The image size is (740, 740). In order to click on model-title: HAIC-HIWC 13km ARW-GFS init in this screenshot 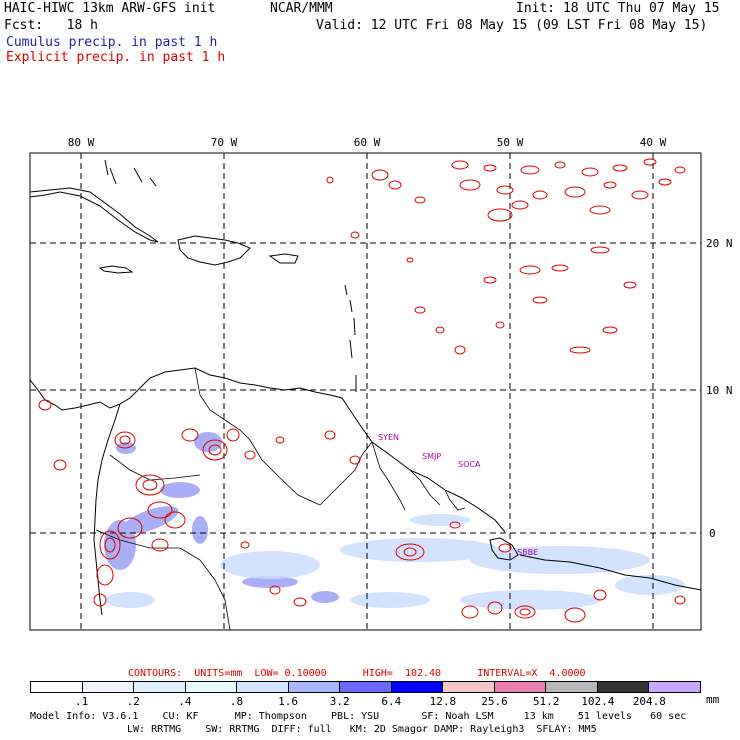, I will do `click(110, 8)`.